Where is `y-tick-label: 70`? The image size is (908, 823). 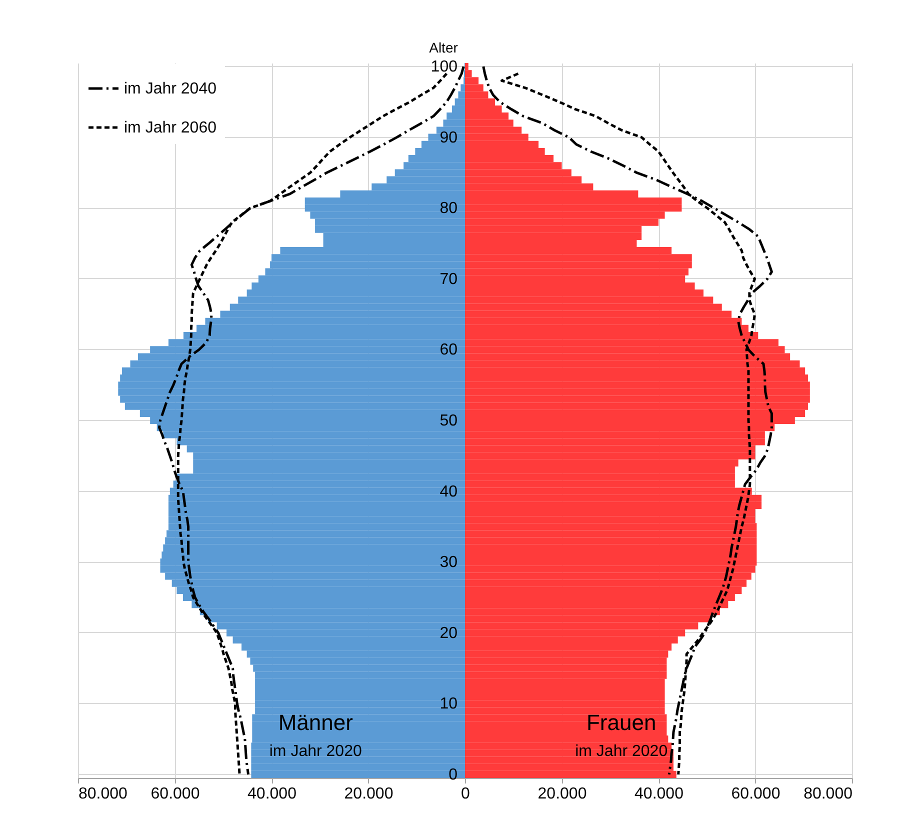 y-tick-label: 70 is located at coordinates (449, 279).